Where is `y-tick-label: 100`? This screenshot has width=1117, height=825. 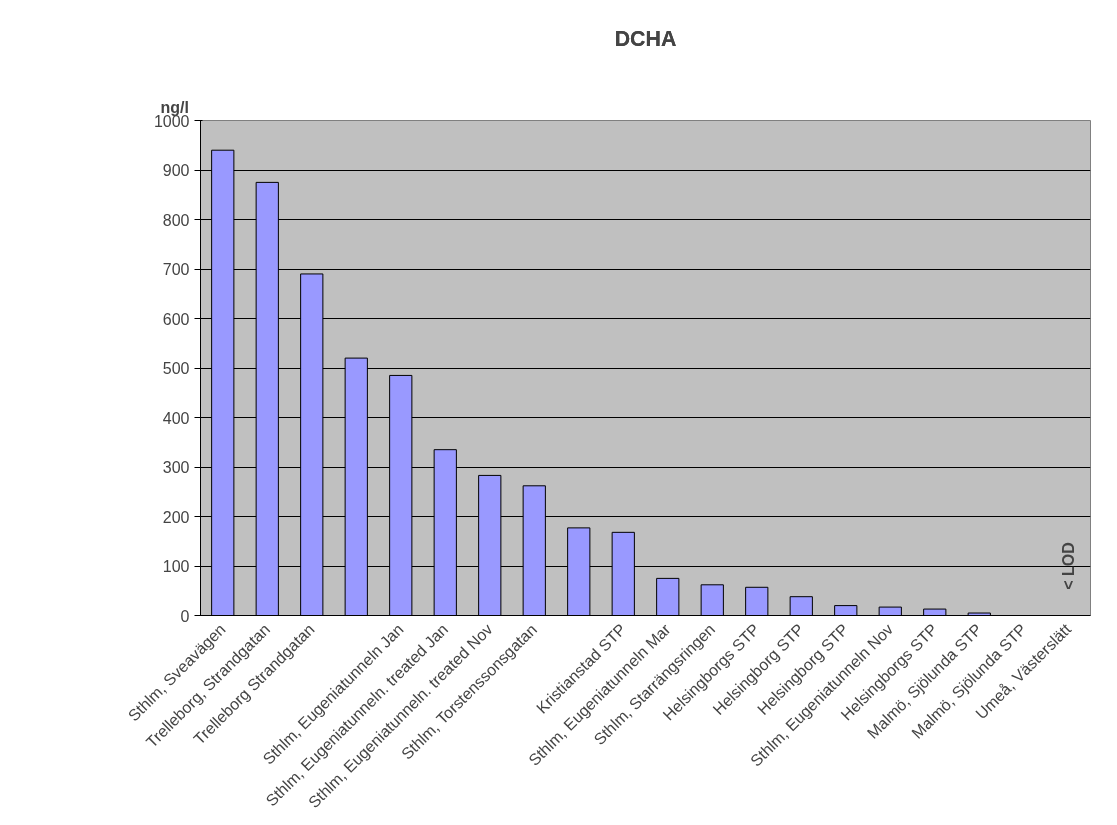
y-tick-label: 100 is located at coordinates (176, 566).